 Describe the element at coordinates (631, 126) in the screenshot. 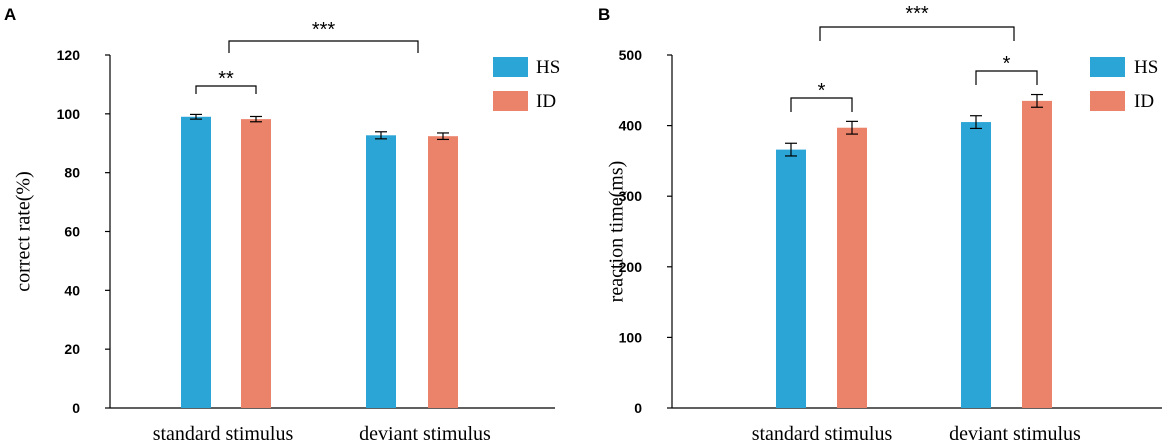

I see `y-tick-label: 400` at that location.